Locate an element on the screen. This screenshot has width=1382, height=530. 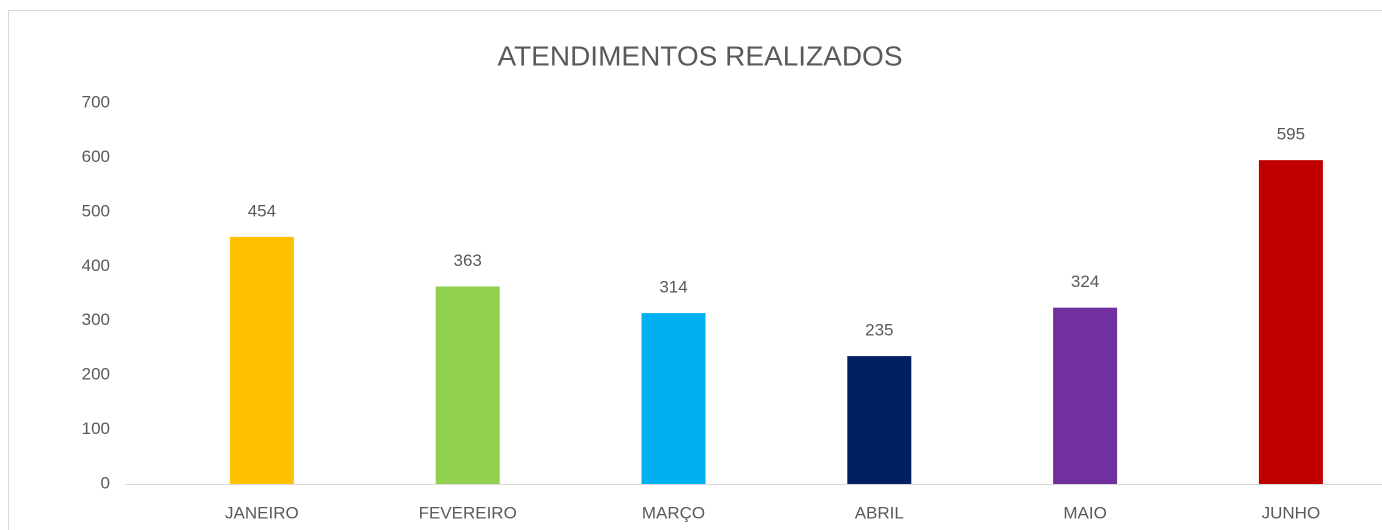
x-tick-label: ABRIL is located at coordinates (879, 512).